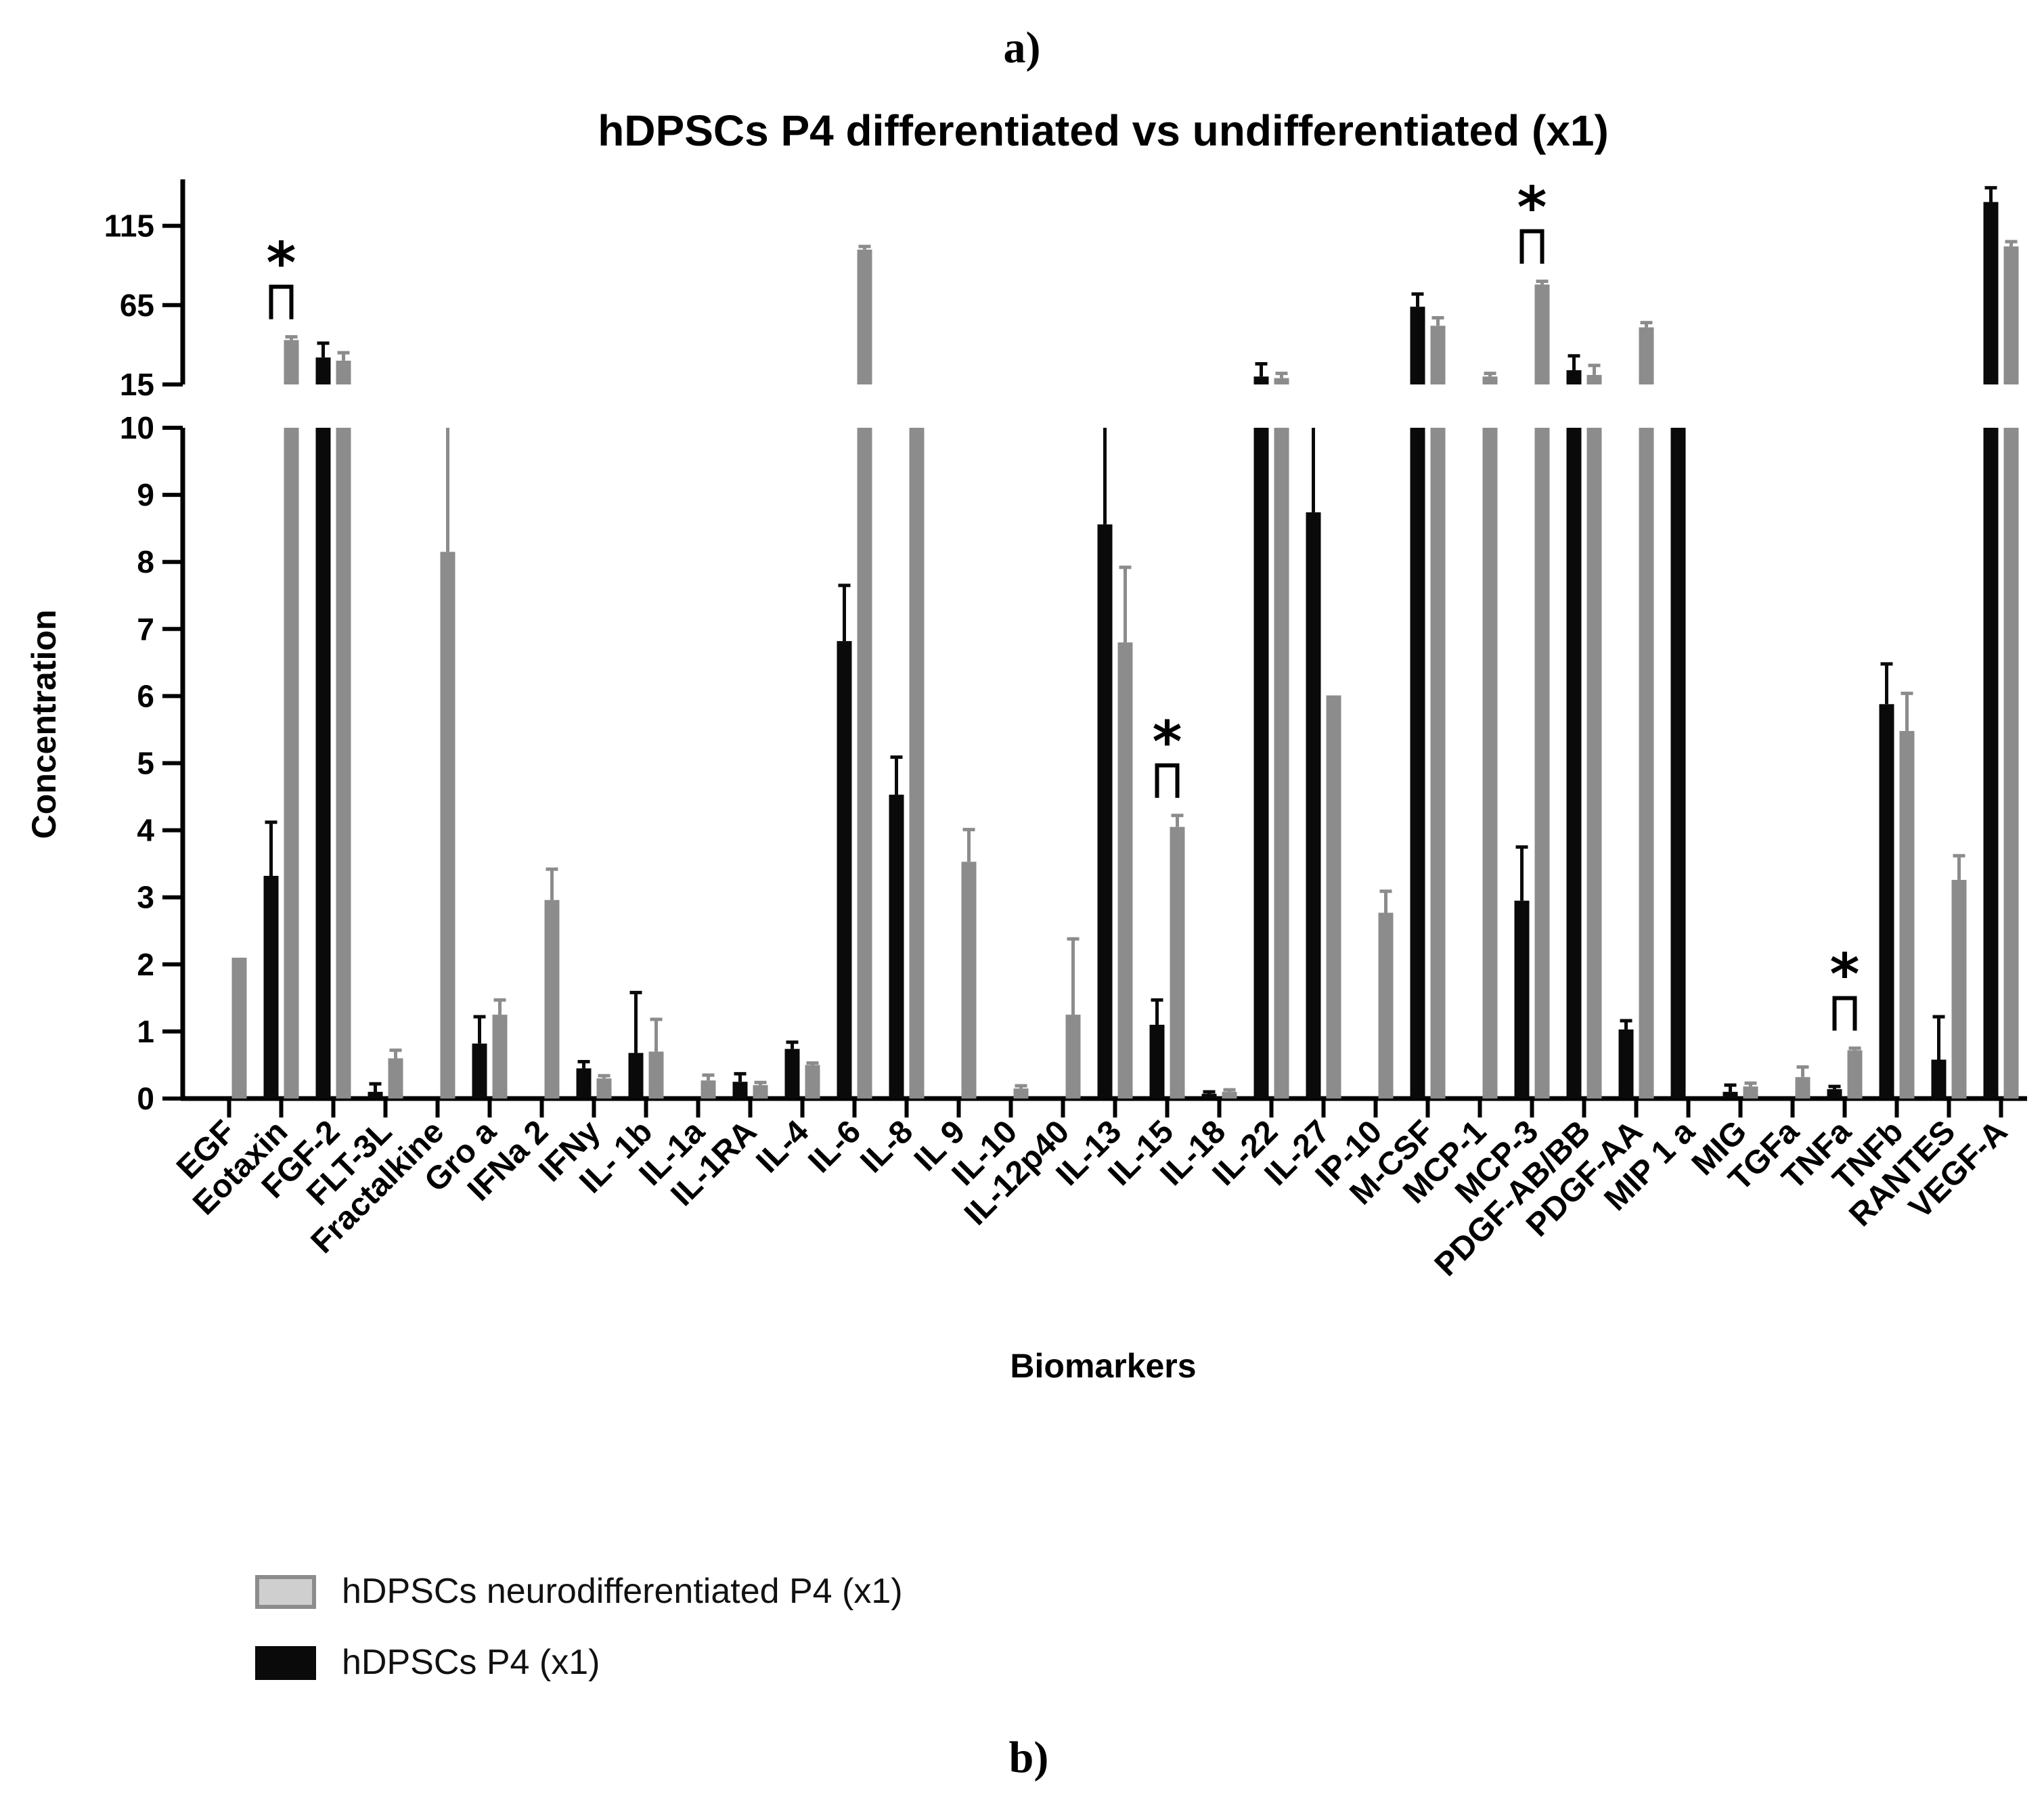  Describe the element at coordinates (323, 763) in the screenshot. I see `bar-black-2-lower` at that location.